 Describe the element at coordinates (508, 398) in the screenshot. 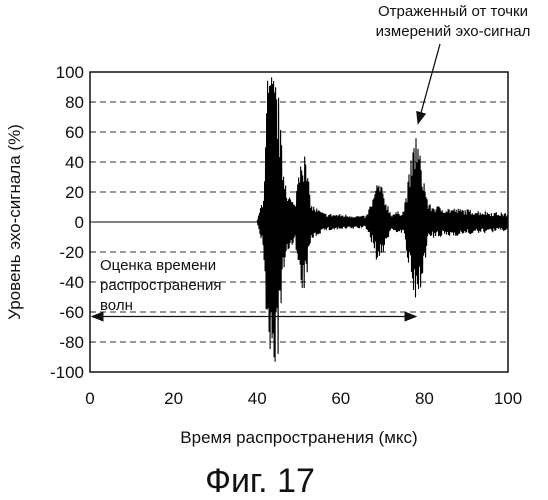

I see `x-tick-label: 100` at that location.